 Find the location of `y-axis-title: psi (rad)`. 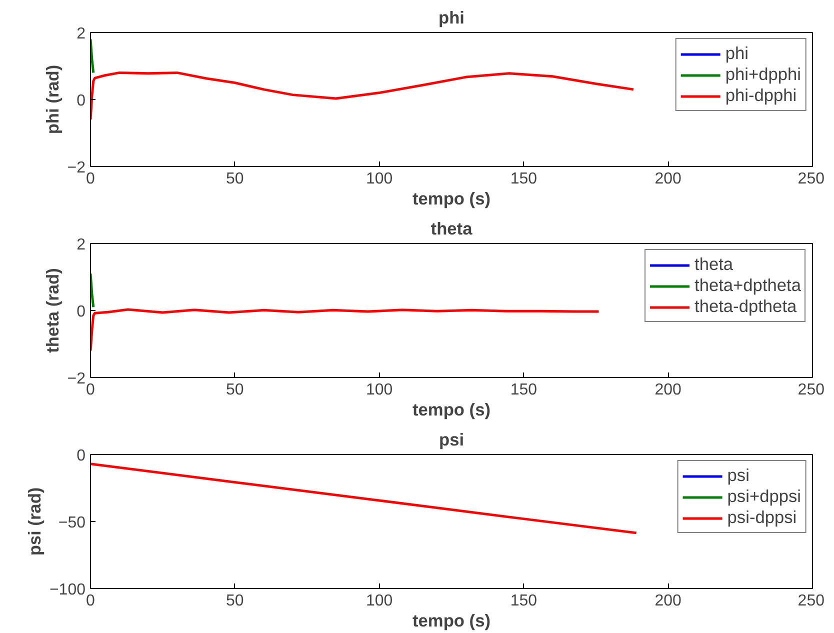

y-axis-title: psi (rad) is located at coordinates (34, 521).